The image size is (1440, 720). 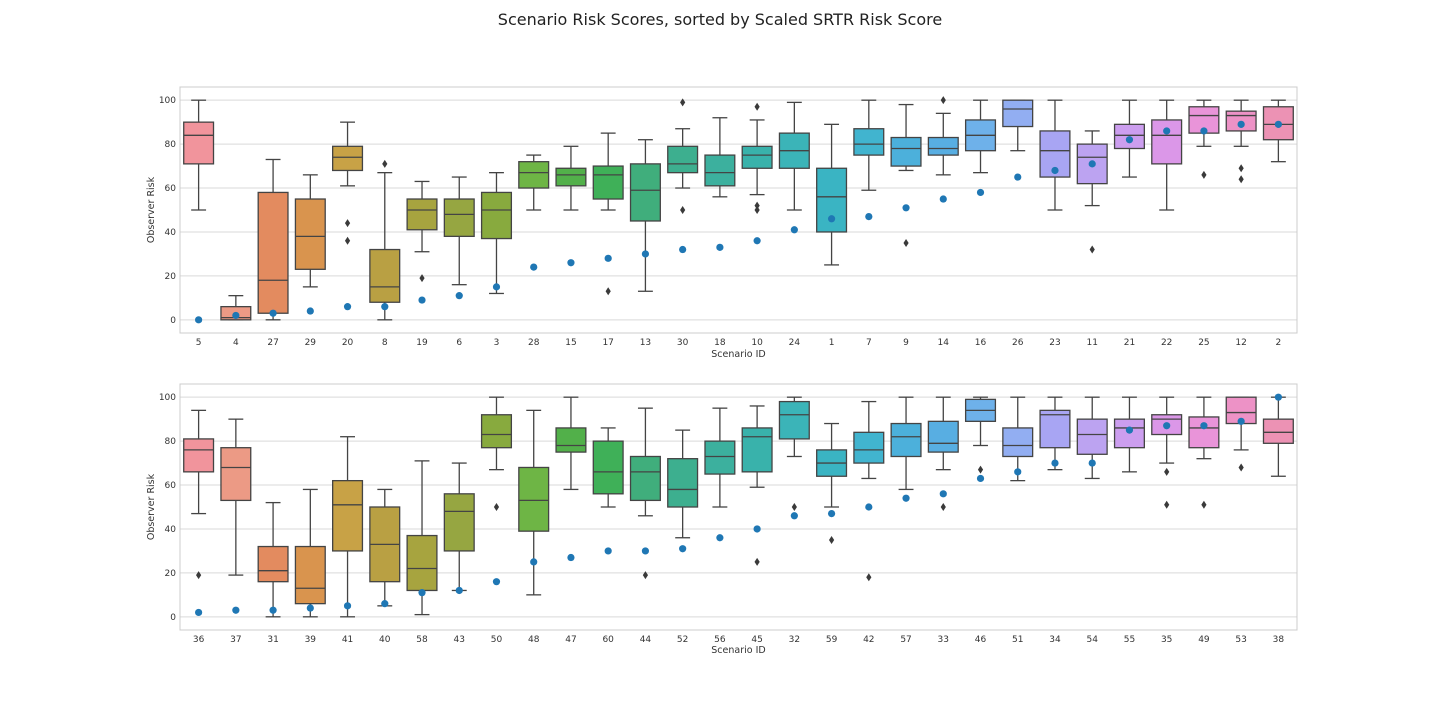 I want to click on x-tick-label: 12, so click(x=1240, y=343).